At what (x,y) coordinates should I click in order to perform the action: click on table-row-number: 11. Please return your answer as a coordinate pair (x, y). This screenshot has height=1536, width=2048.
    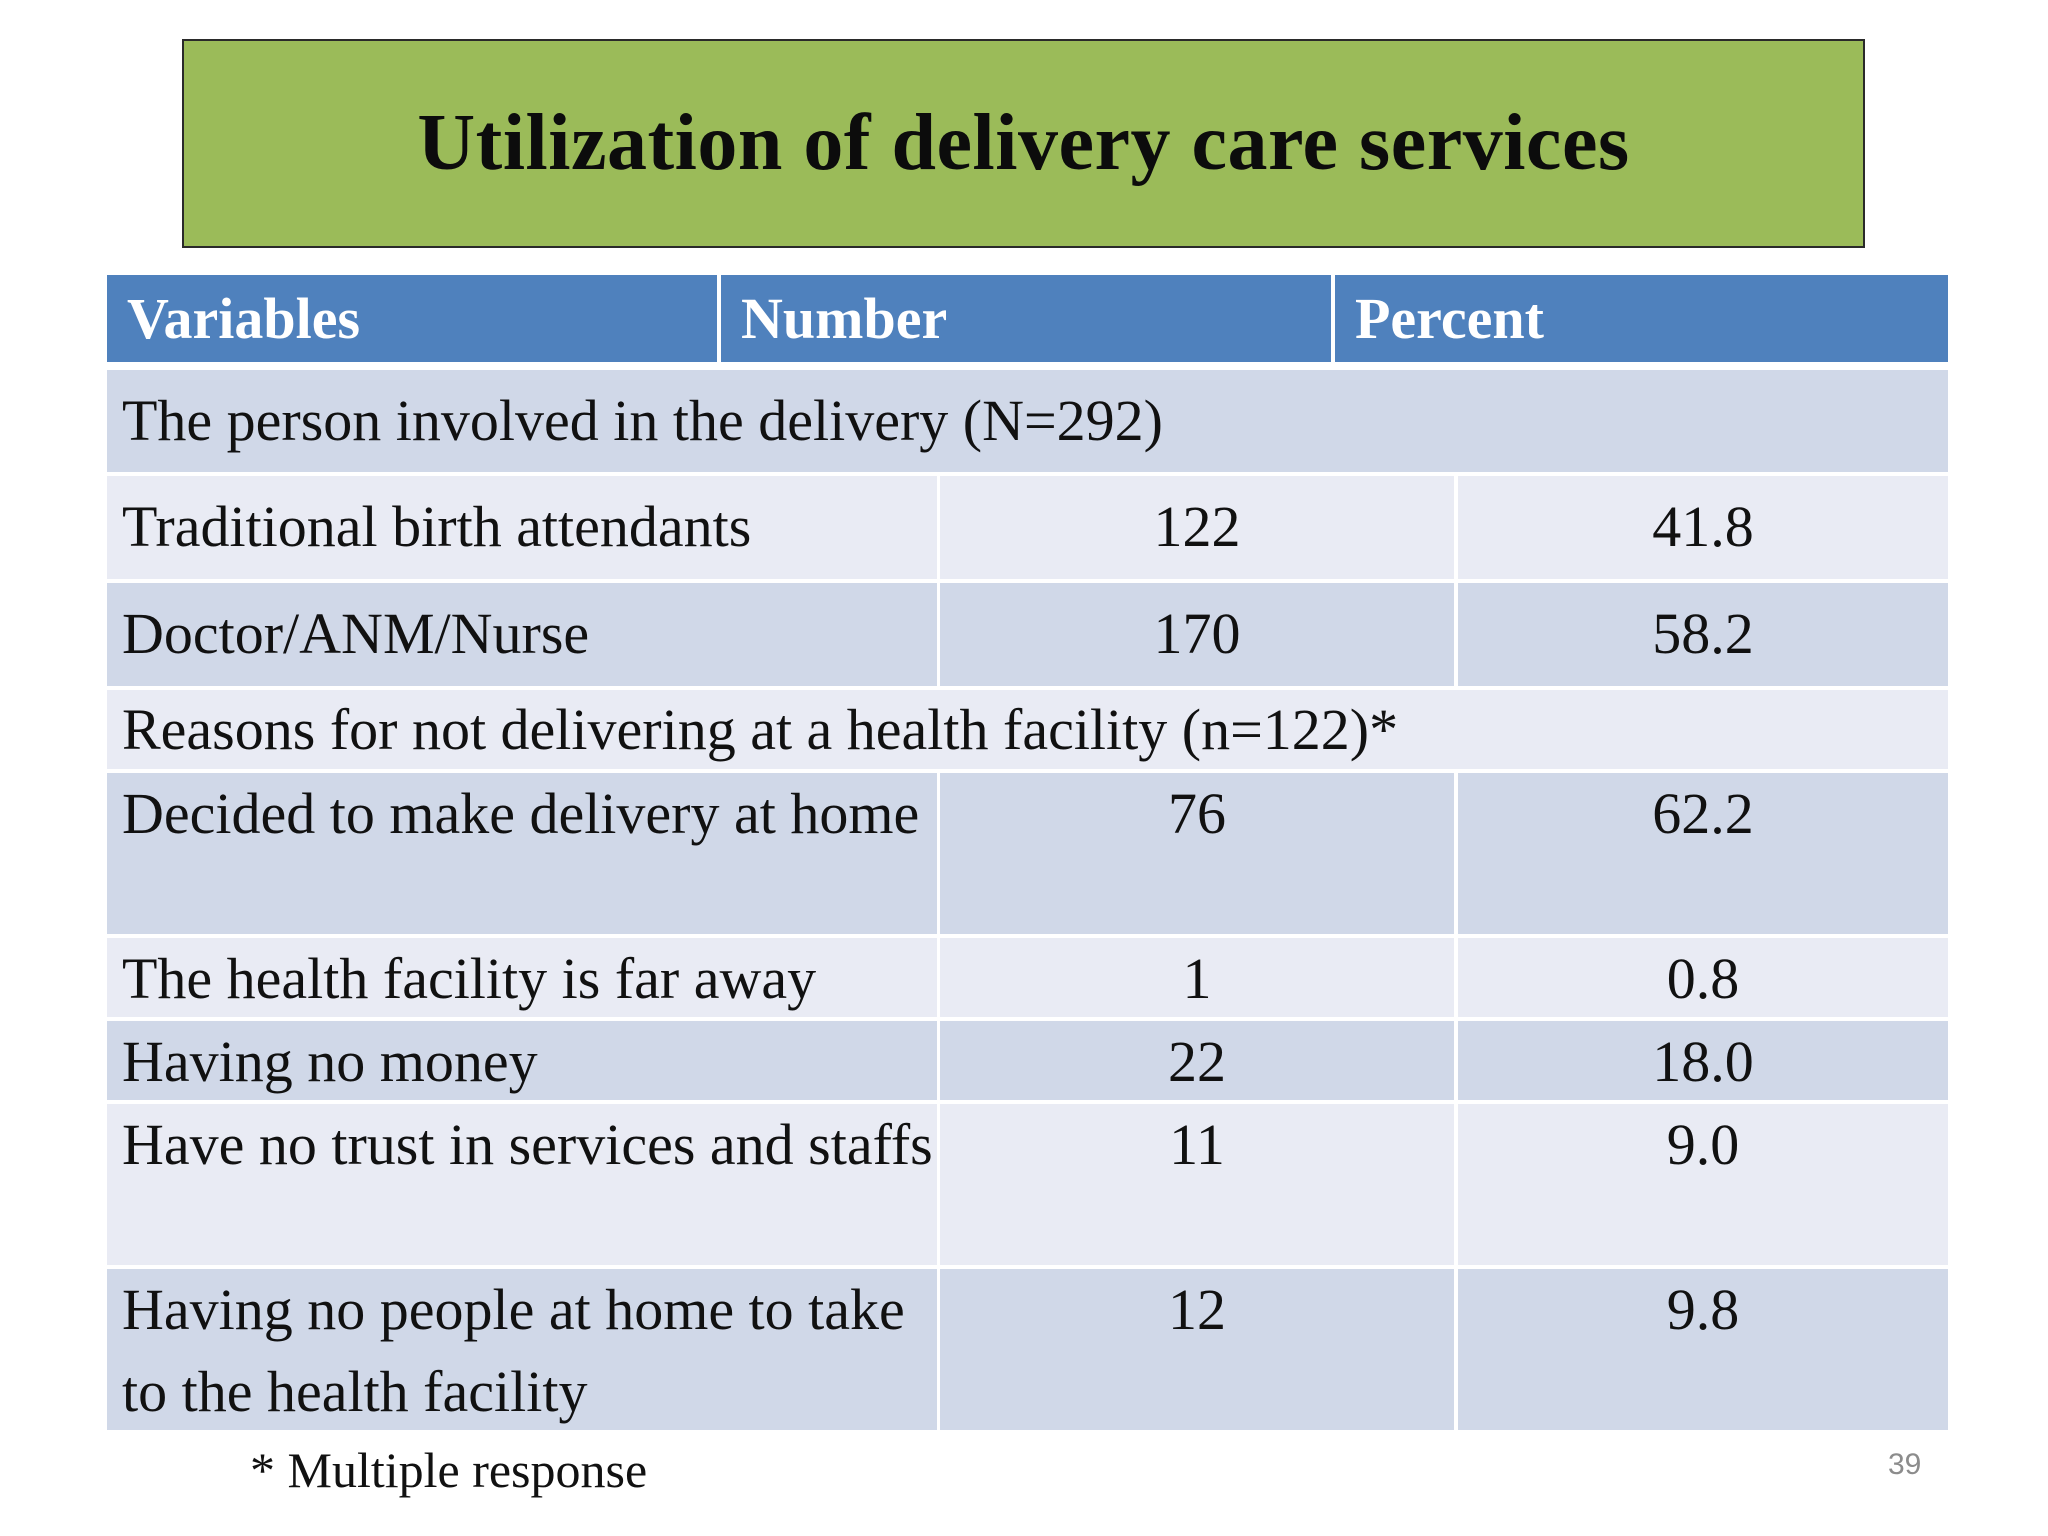
    Looking at the image, I should click on (1197, 1184).